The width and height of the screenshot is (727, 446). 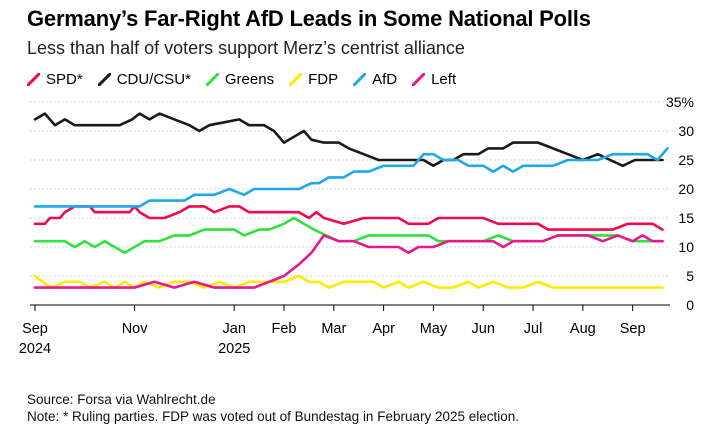 What do you see at coordinates (385, 79) in the screenshot?
I see `legend-label: AfD` at bounding box center [385, 79].